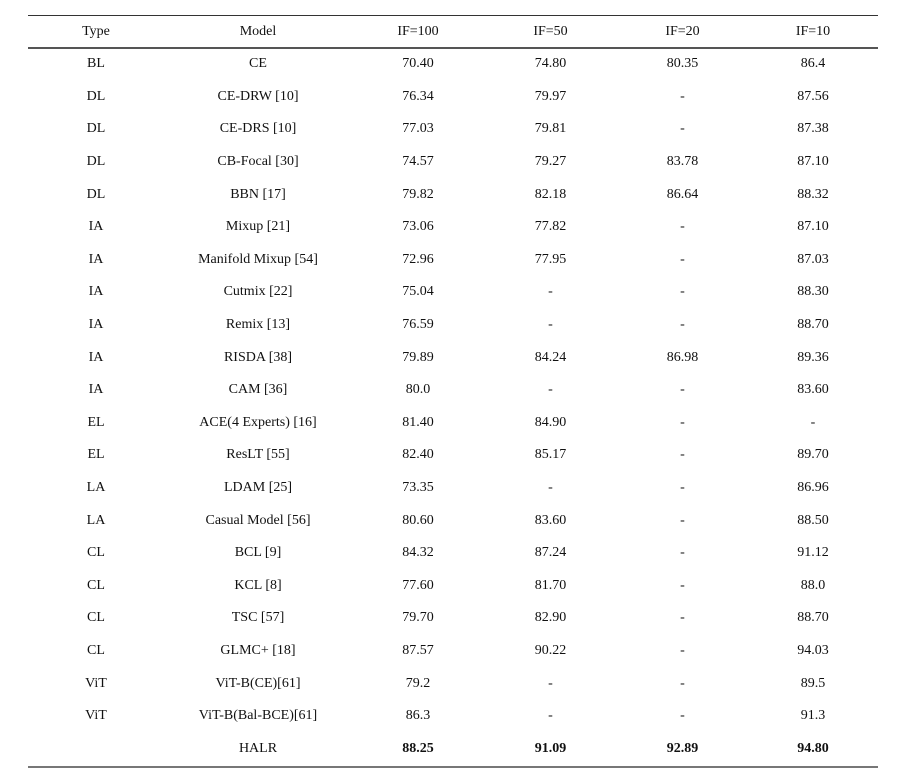 This screenshot has width=905, height=782. Describe the element at coordinates (258, 129) in the screenshot. I see `cell-model: CE-DRS [10]` at that location.